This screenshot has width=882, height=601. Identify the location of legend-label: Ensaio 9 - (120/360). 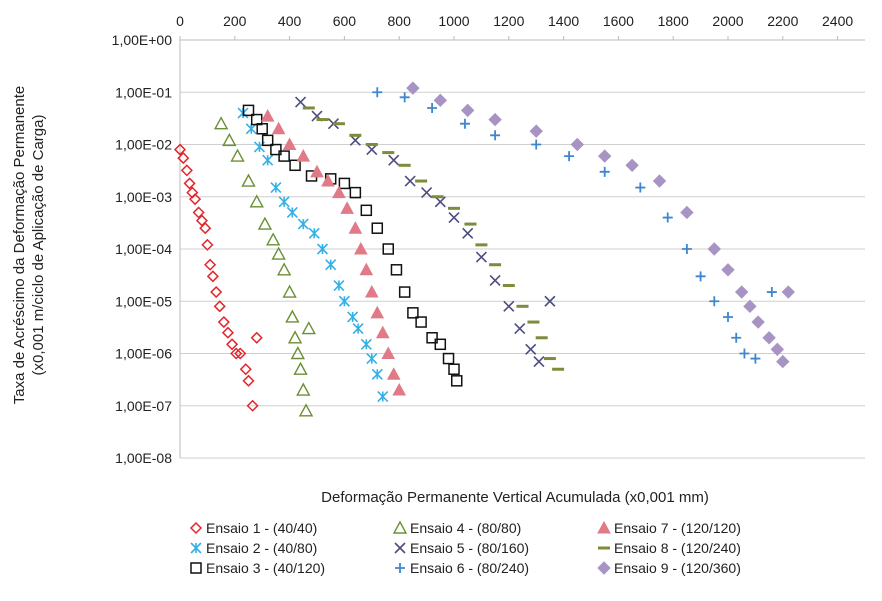
(677, 568).